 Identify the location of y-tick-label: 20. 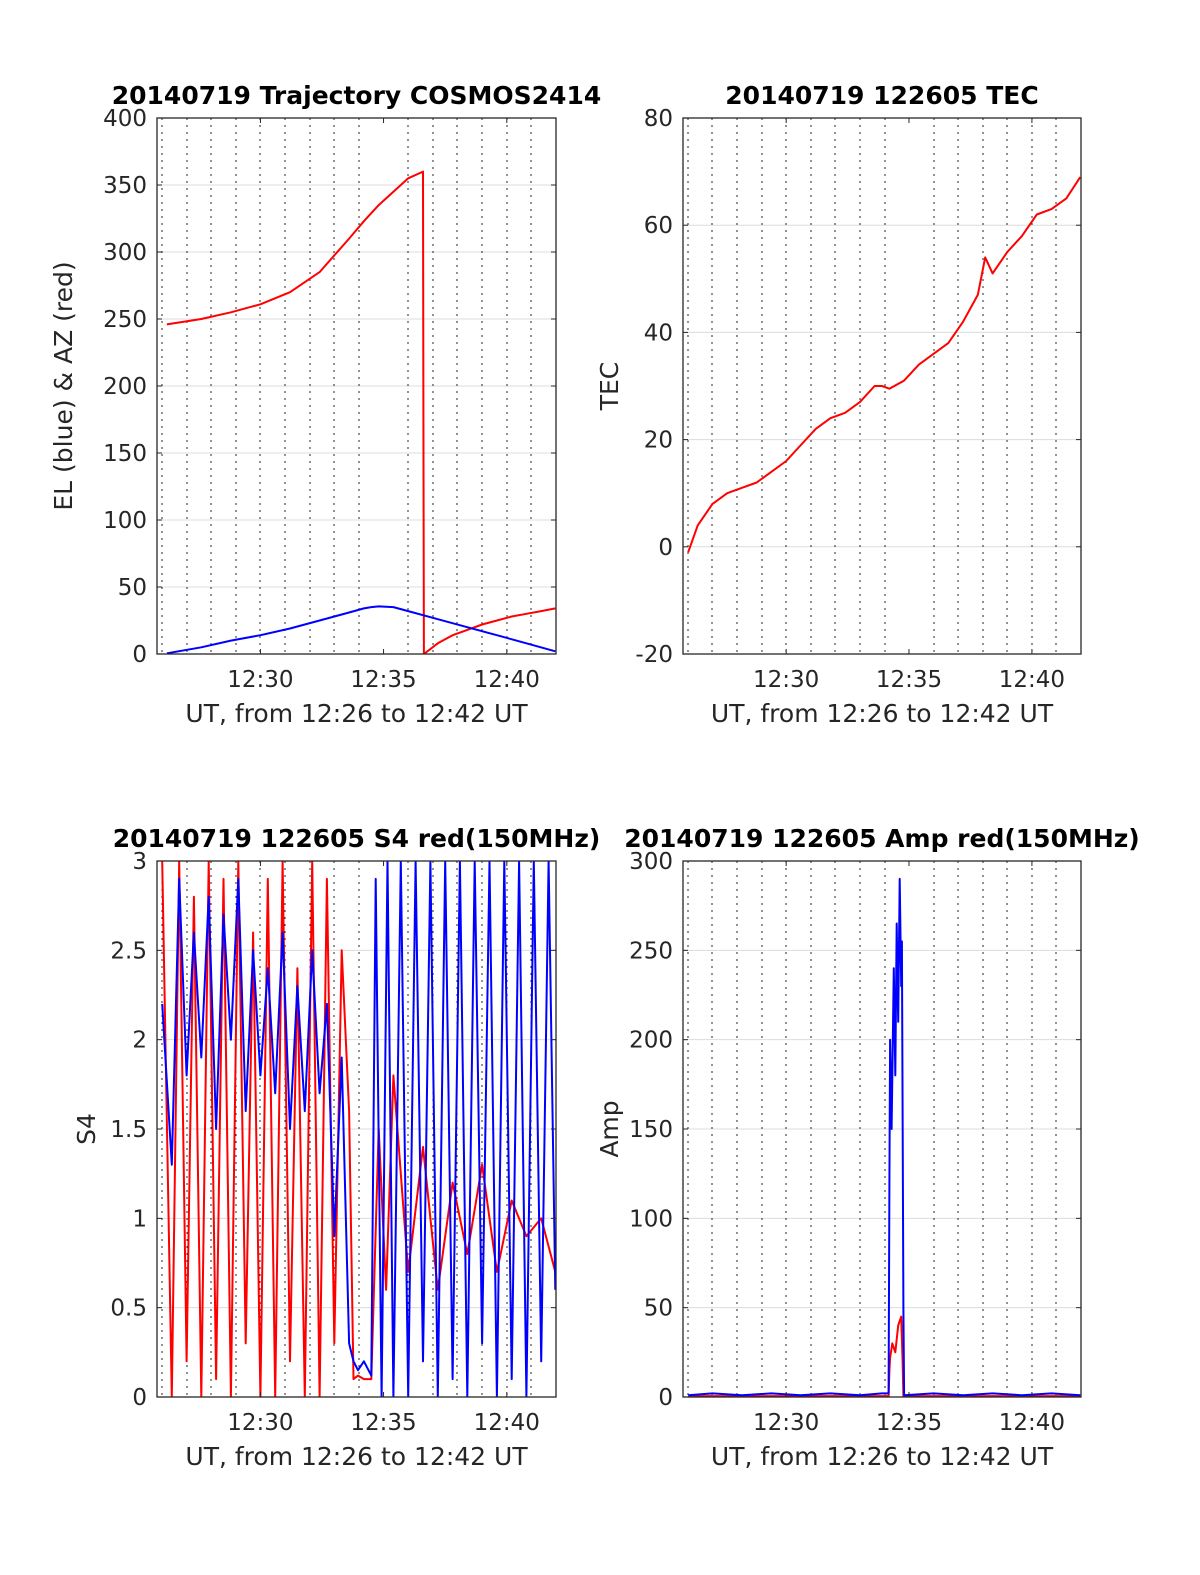
(658, 441).